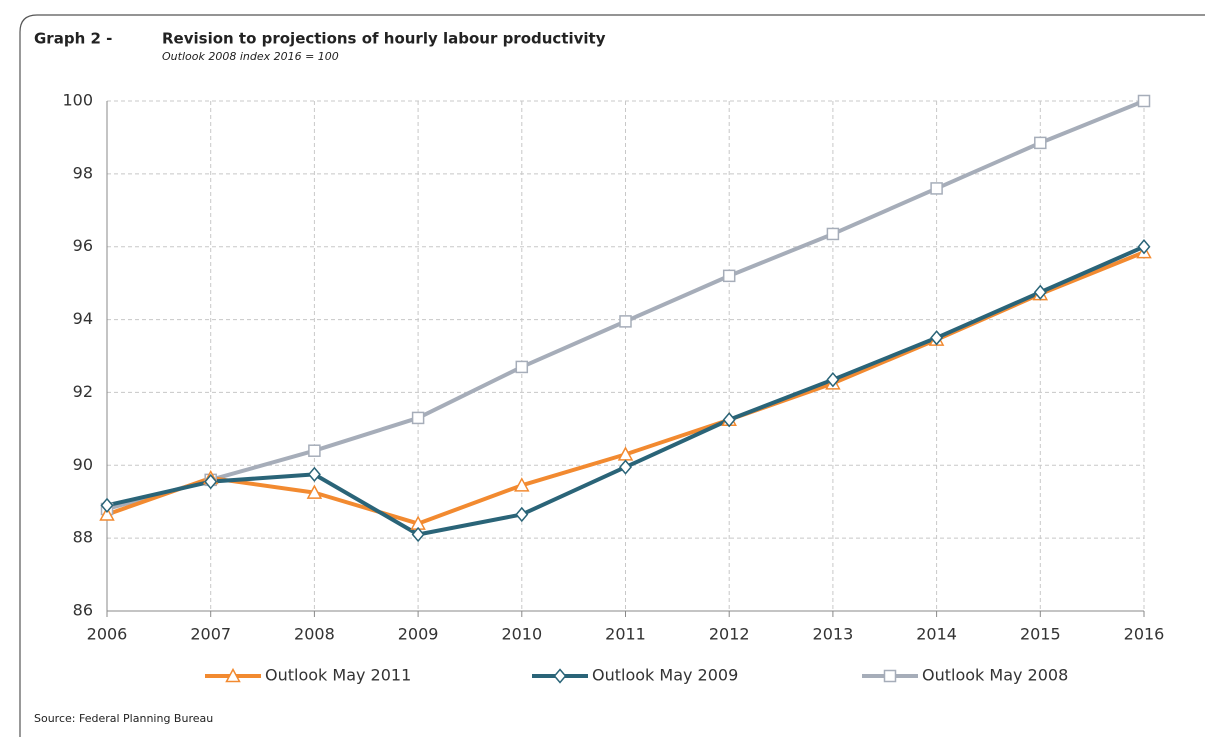  What do you see at coordinates (833, 634) in the screenshot?
I see `x-tick-label: 2013` at bounding box center [833, 634].